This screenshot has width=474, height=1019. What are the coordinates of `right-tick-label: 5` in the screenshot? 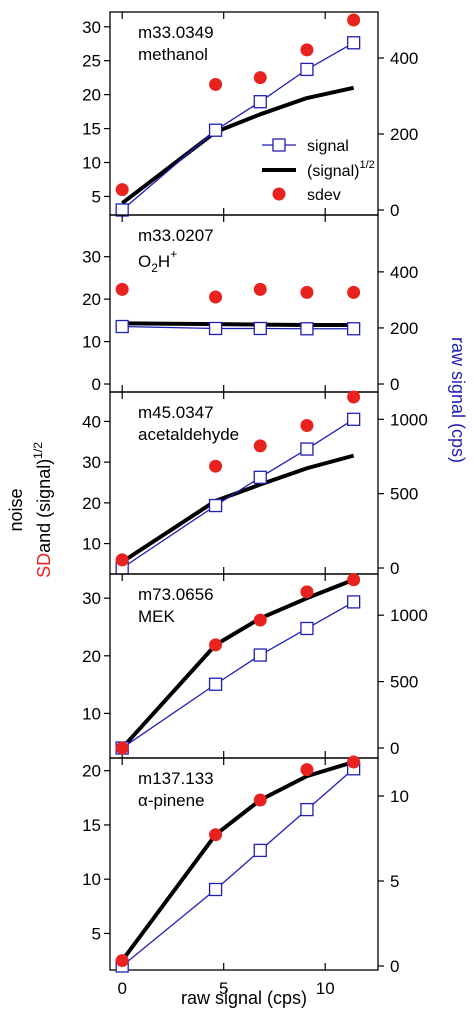 It's located at (394, 881).